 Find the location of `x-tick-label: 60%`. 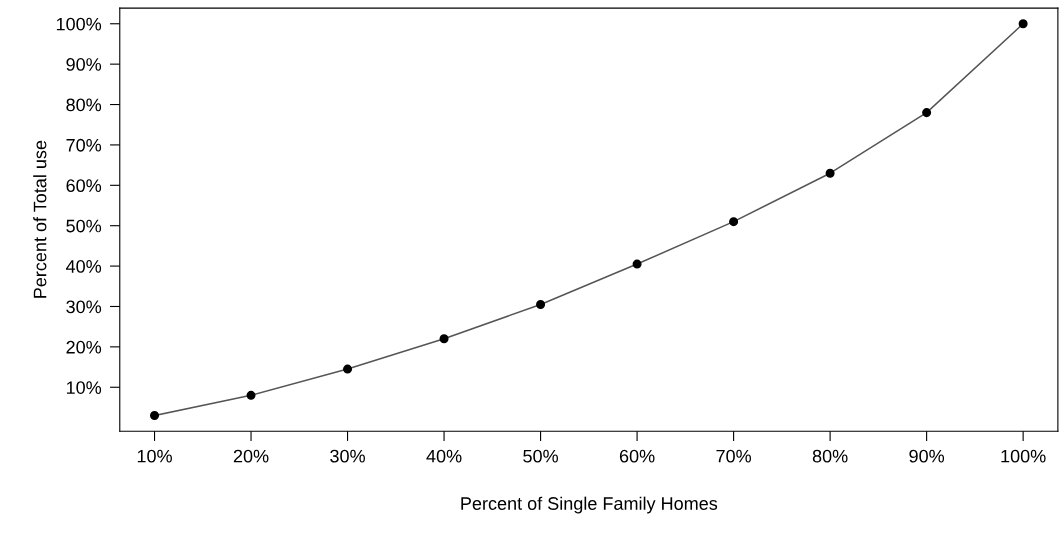

x-tick-label: 60% is located at coordinates (637, 456).